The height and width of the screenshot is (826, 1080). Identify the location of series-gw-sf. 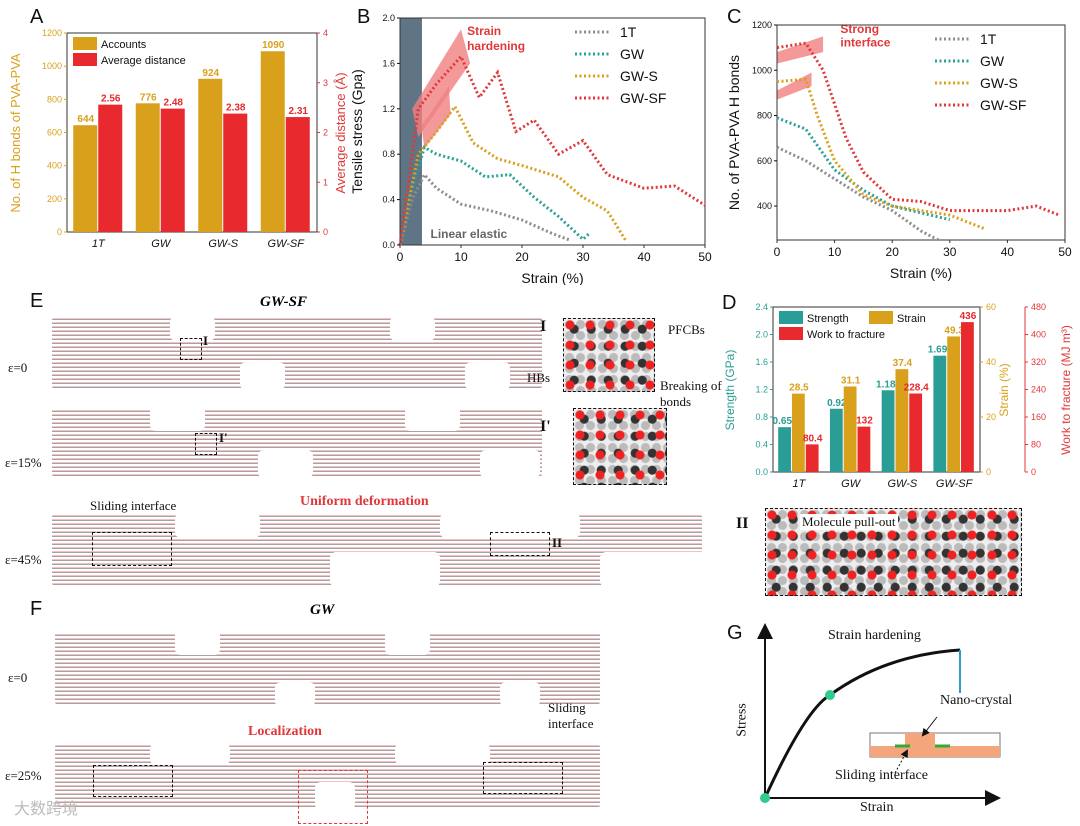
(918, 129).